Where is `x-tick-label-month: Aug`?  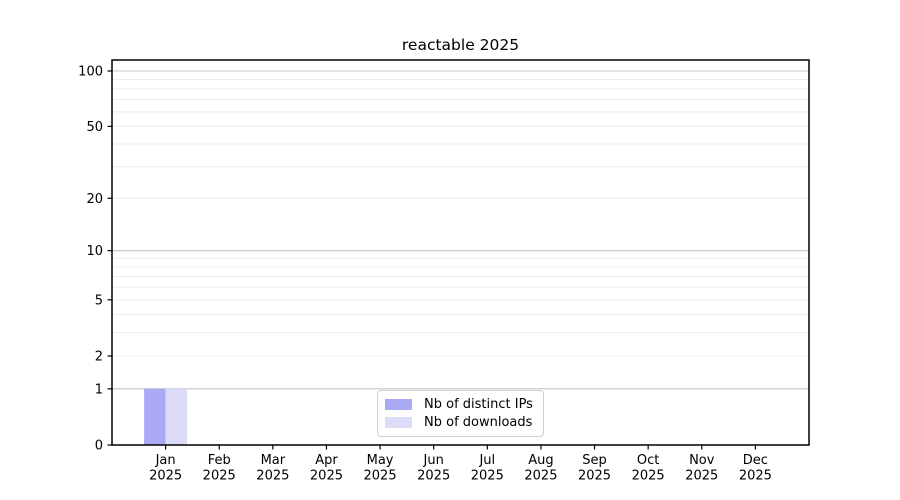 x-tick-label-month: Aug is located at coordinates (540, 460).